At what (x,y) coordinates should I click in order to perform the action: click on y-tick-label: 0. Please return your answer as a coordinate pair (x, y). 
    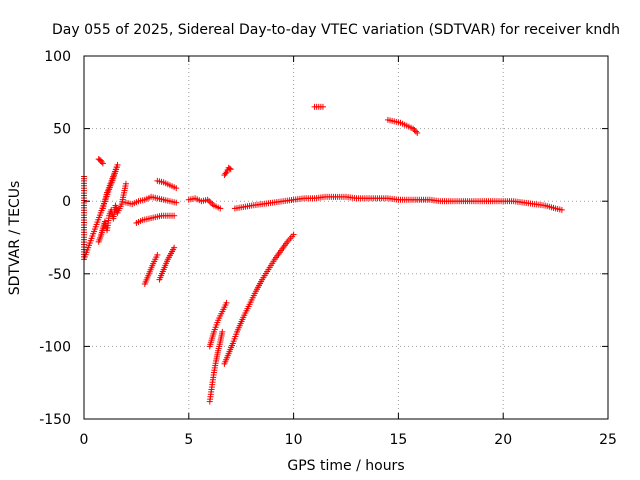
    Looking at the image, I should click on (66, 202).